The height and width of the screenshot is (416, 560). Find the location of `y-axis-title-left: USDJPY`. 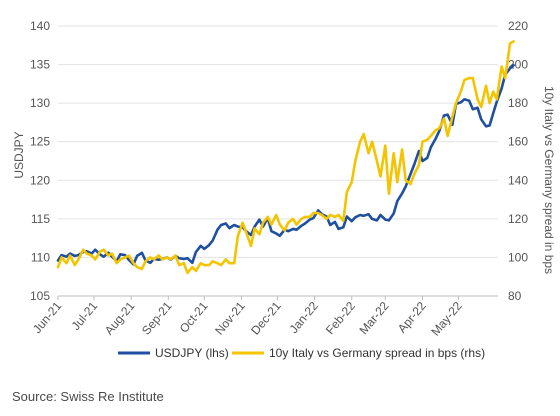

y-axis-title-left: USDJPY is located at coordinates (19, 154).